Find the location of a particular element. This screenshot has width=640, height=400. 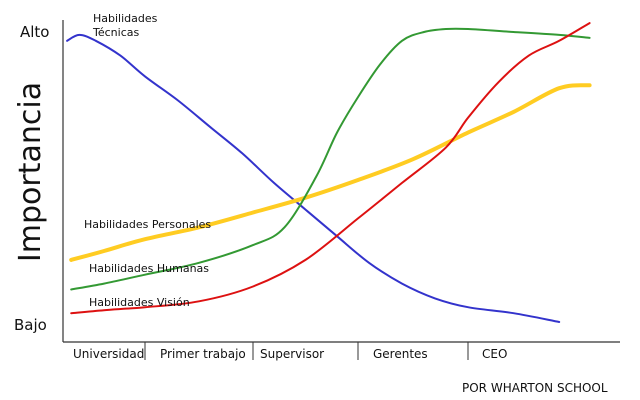

label-tecnicas-line1: Habilidades is located at coordinates (125, 18).